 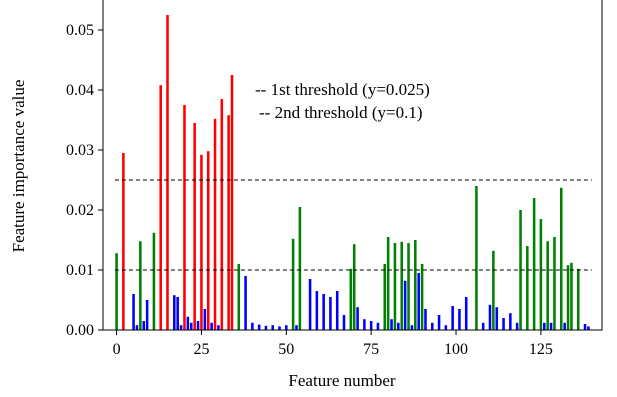 I want to click on y-axis-label: Feature importance value, so click(x=18, y=166).